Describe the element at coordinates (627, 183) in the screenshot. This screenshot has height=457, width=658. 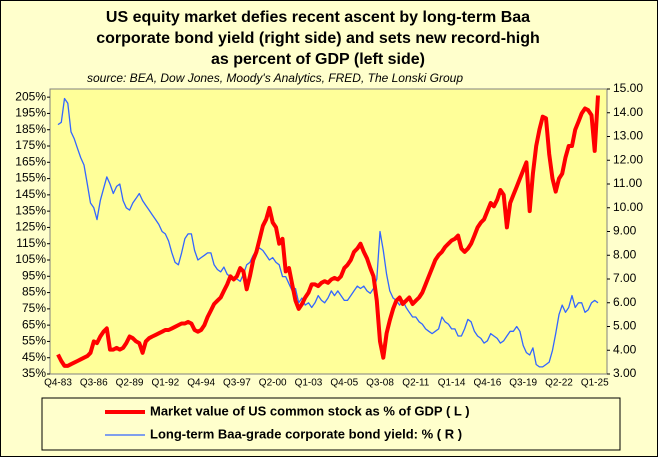
I see `y2-tick-label: 11.00` at that location.